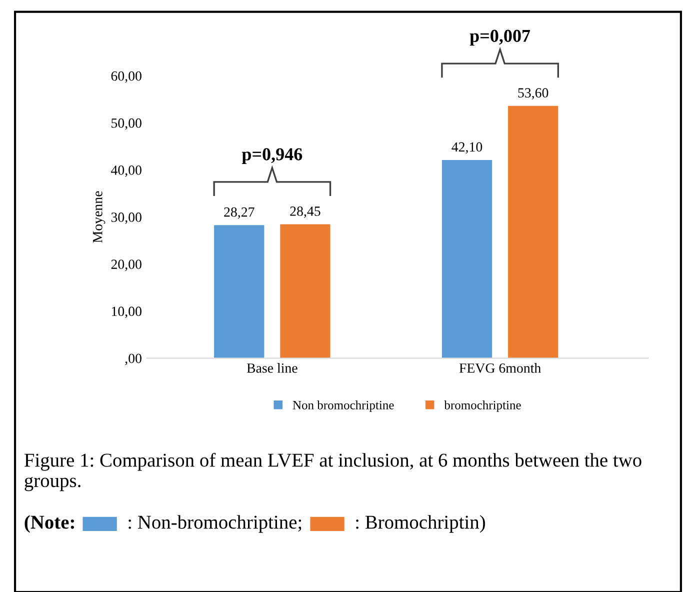 The height and width of the screenshot is (592, 683). I want to click on y-tick-label: 40,00, so click(126, 171).